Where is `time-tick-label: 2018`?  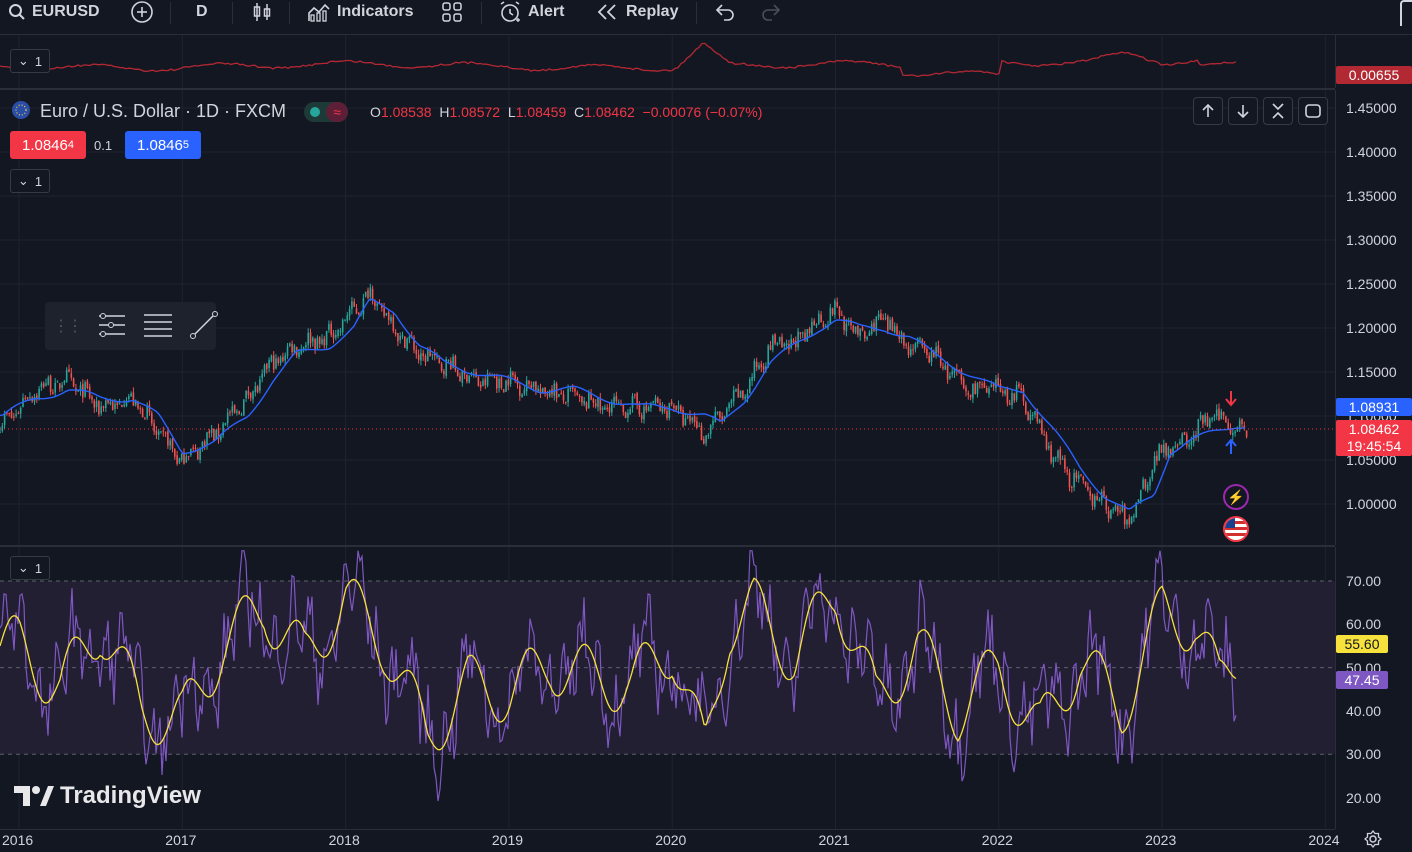 time-tick-label: 2018 is located at coordinates (344, 840).